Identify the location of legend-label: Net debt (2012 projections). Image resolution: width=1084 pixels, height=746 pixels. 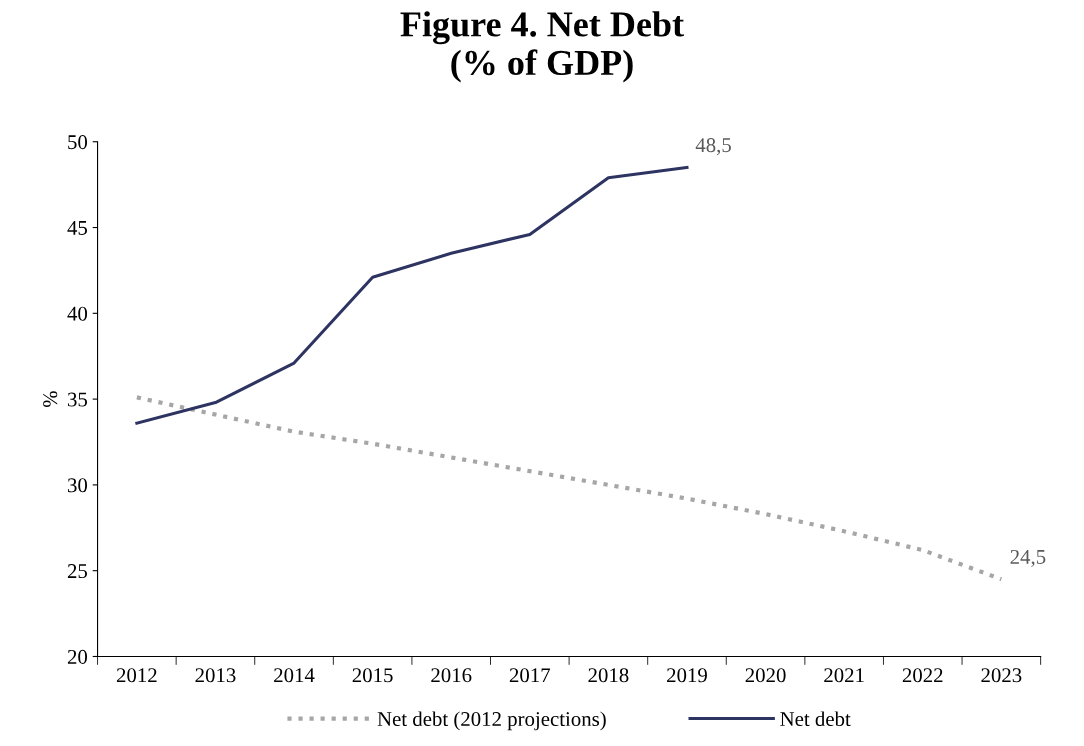
(491, 721).